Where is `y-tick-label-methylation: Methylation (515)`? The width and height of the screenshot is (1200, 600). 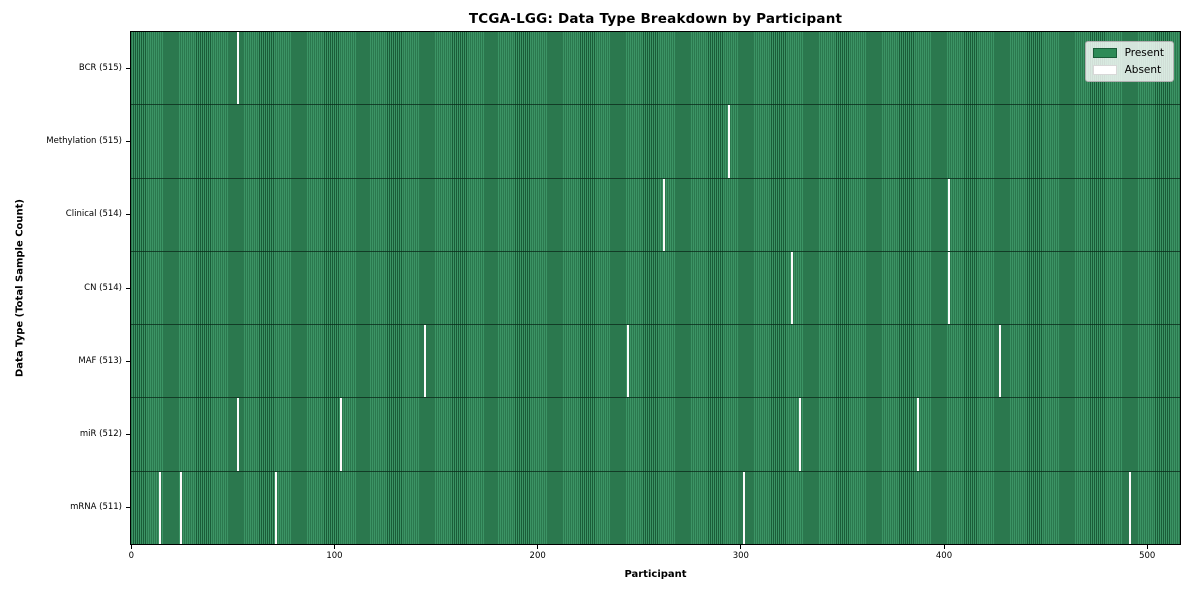 y-tick-label-methylation: Methylation (515) is located at coordinates (84, 141).